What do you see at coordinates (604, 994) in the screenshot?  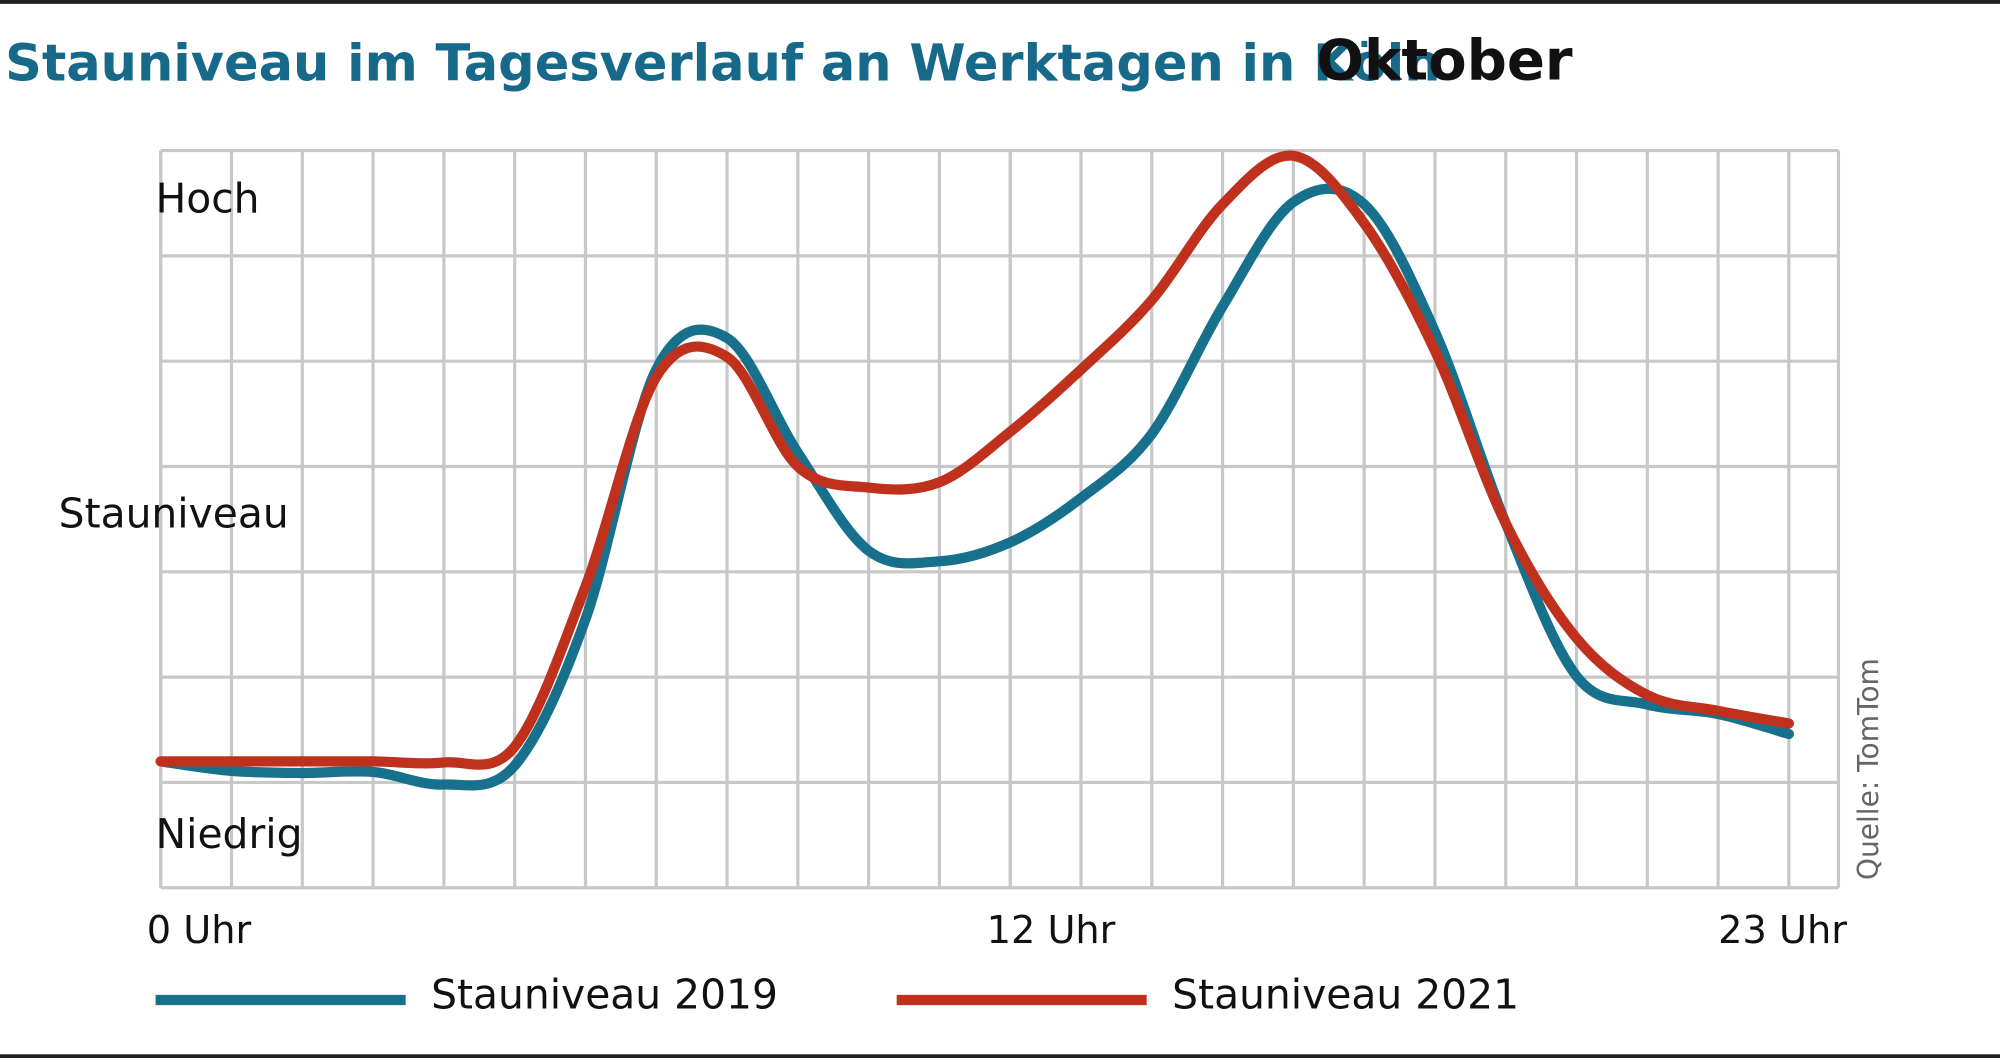 I see `legend-label: Stauniveau 2019` at bounding box center [604, 994].